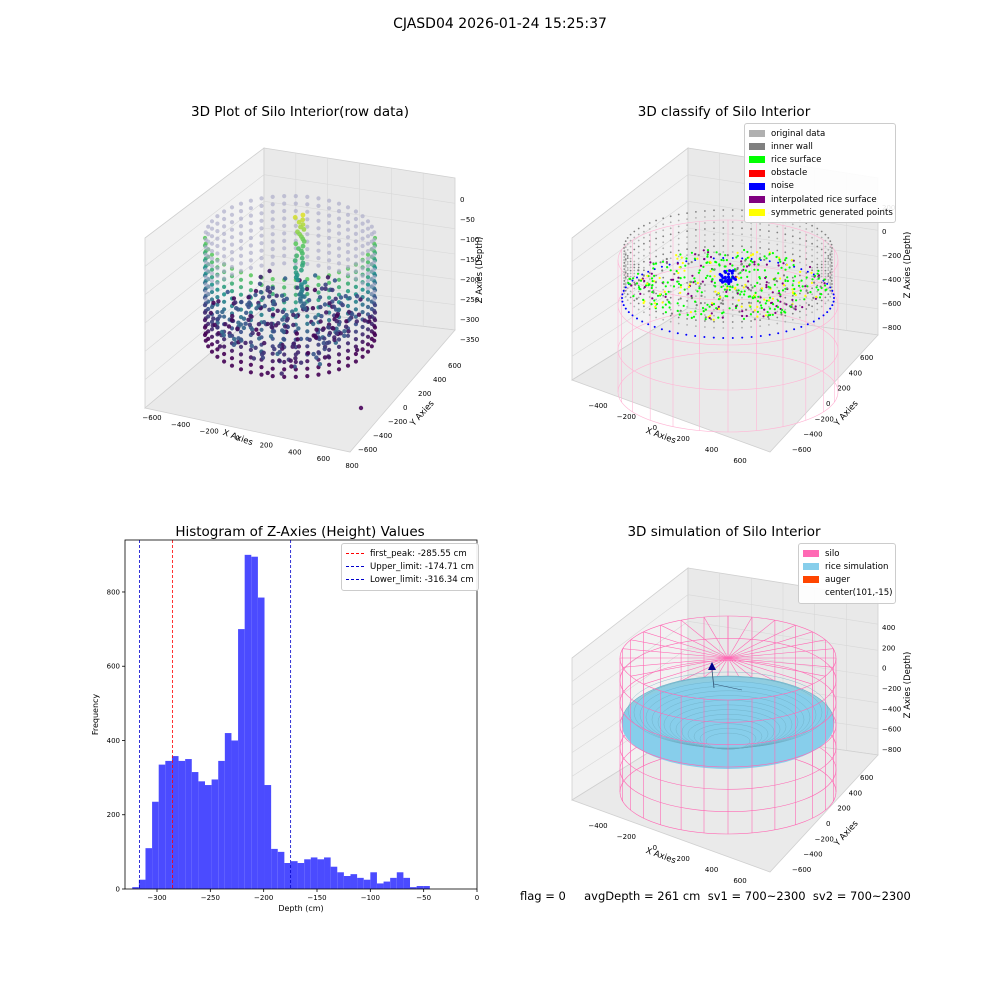  Describe the element at coordinates (884, 232) in the screenshot. I see `cls-ztick-label: 0` at that location.